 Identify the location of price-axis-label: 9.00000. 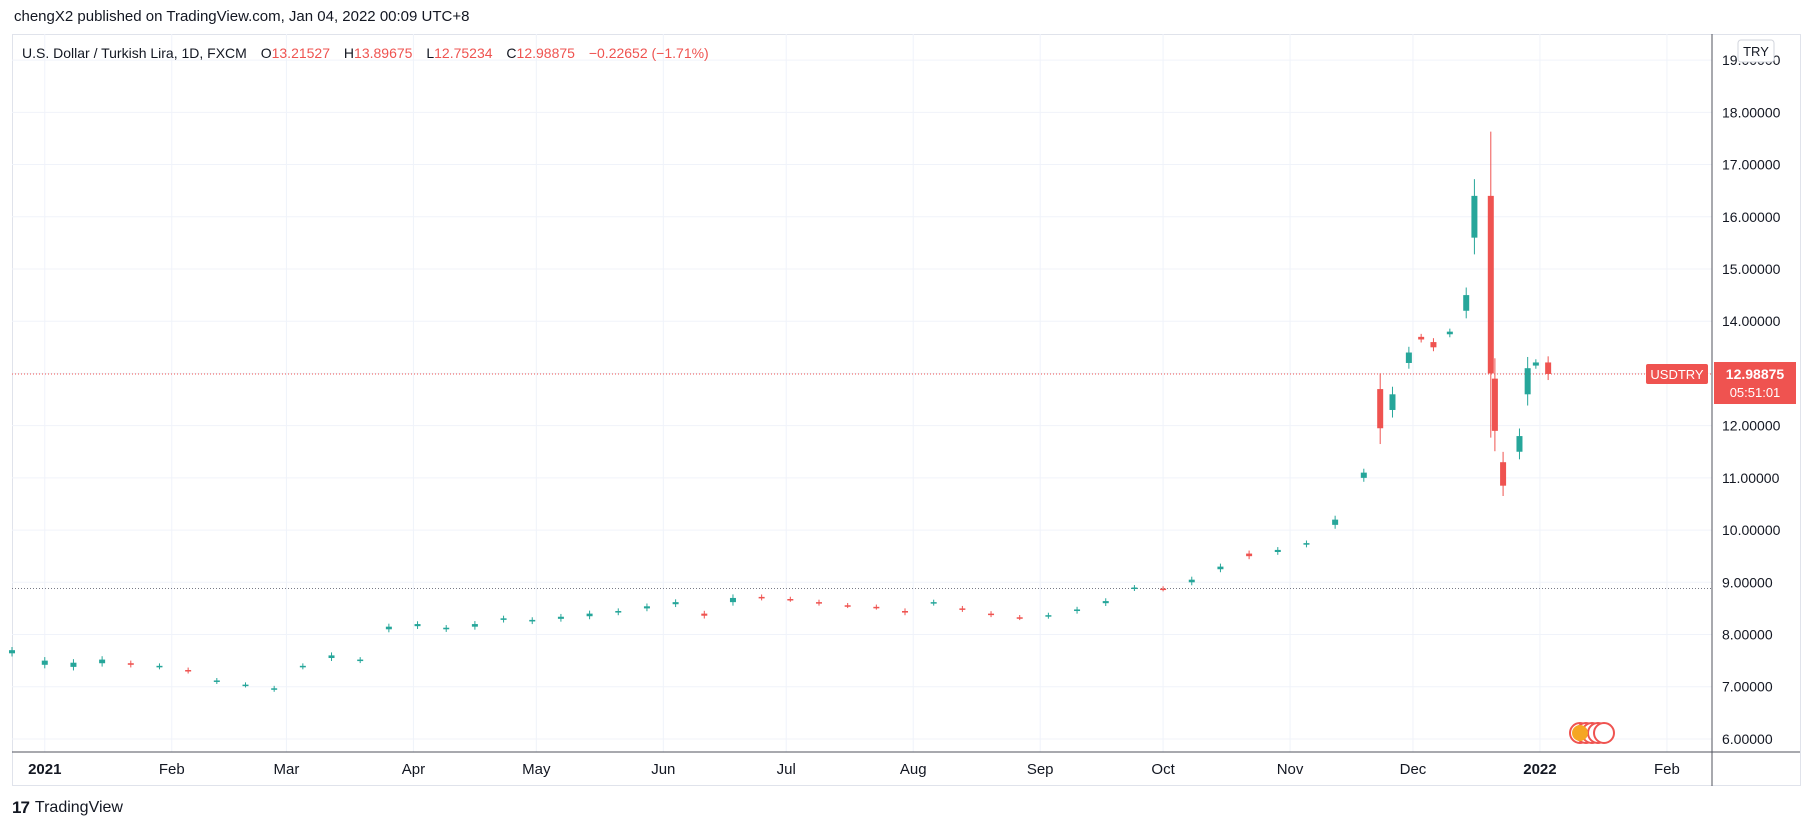
(1747, 582).